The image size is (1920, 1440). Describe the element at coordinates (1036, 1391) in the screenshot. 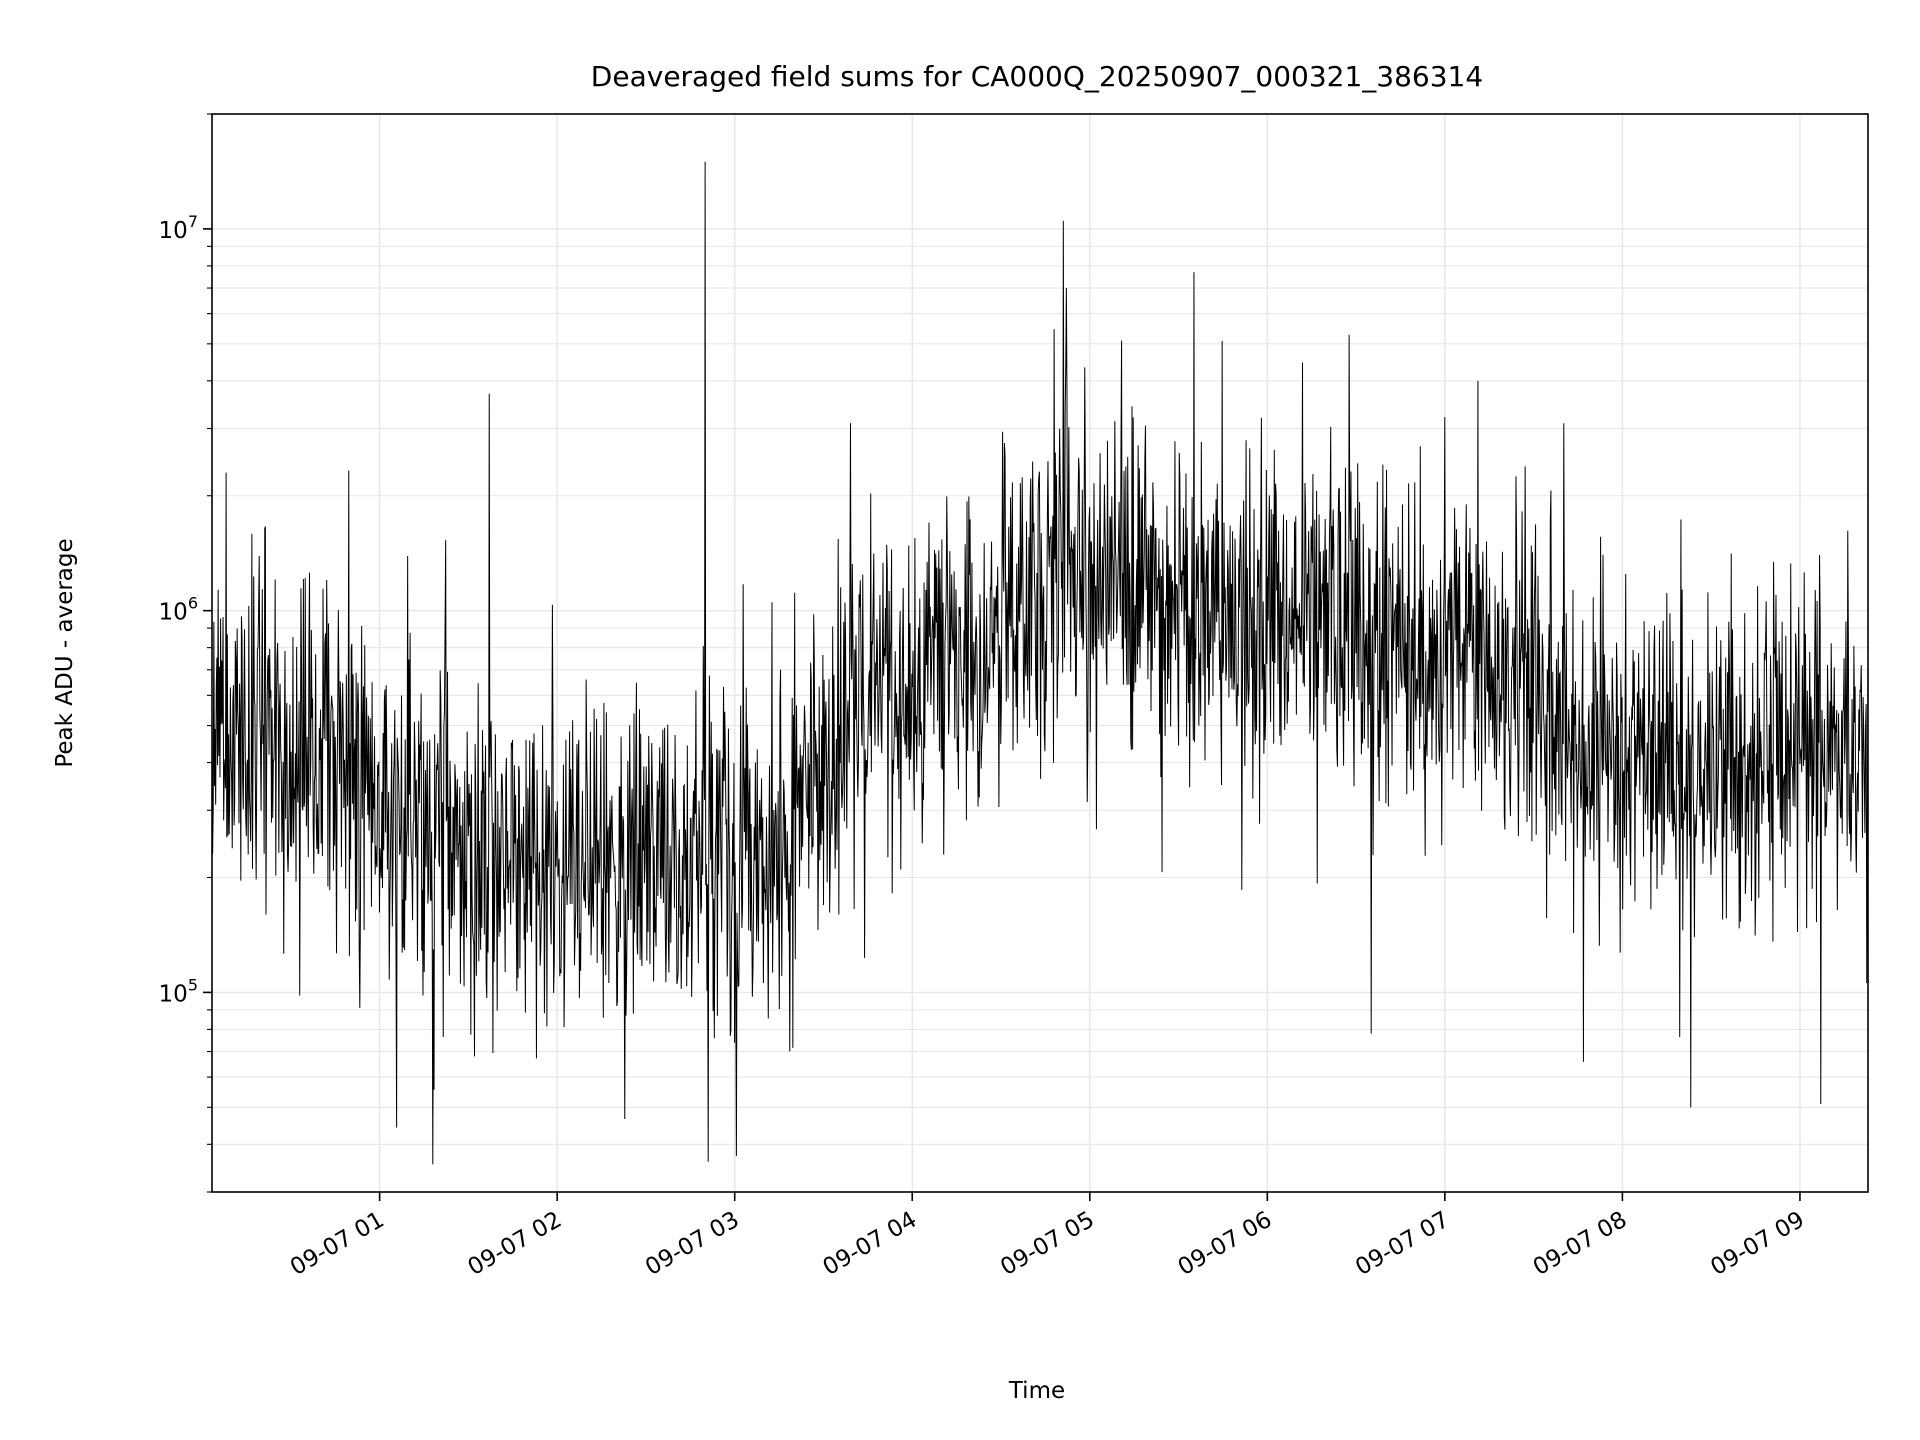

I see `x-axis-label: Time` at that location.